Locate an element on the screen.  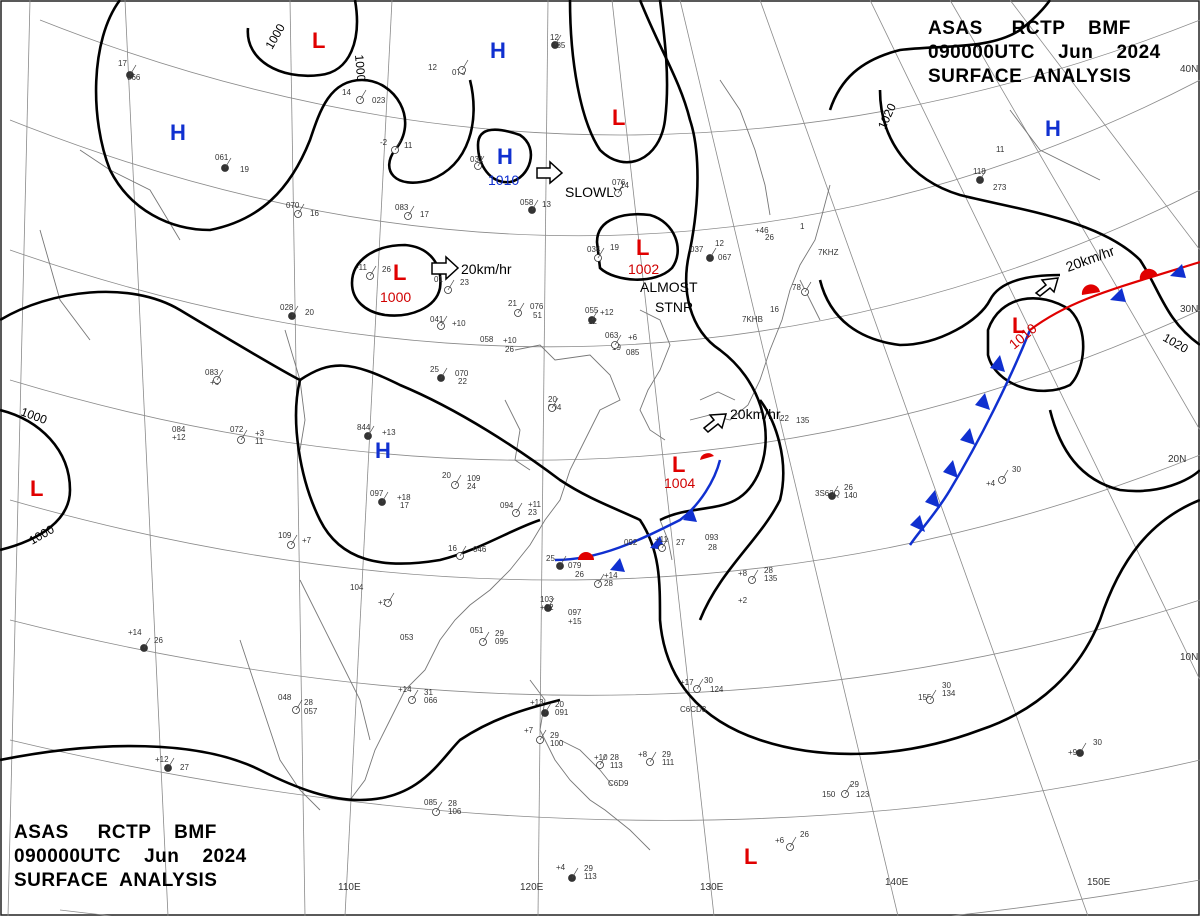
motion-label: SLOWLY is located at coordinates (594, 192).